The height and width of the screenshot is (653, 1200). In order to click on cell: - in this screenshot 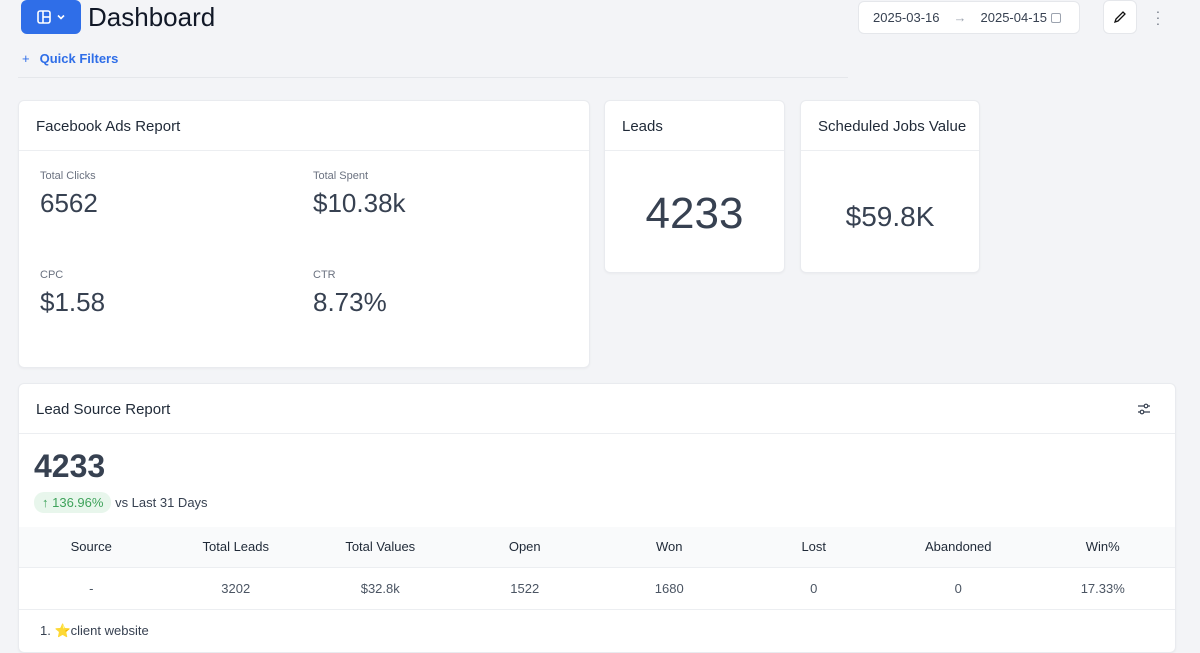, I will do `click(91, 588)`.